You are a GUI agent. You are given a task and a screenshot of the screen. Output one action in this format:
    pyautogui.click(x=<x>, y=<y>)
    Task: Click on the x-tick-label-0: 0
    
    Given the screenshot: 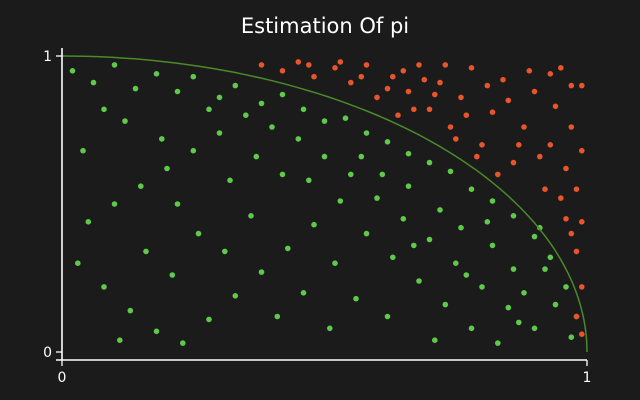 What is the action you would take?
    pyautogui.click(x=62, y=378)
    